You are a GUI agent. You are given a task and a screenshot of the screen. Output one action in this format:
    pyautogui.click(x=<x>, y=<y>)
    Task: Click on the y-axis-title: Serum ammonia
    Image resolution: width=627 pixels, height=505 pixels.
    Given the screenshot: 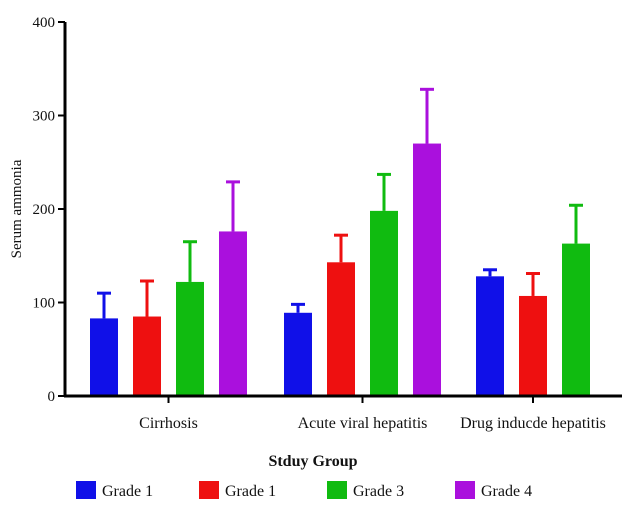 What is the action you would take?
    pyautogui.click(x=17, y=208)
    